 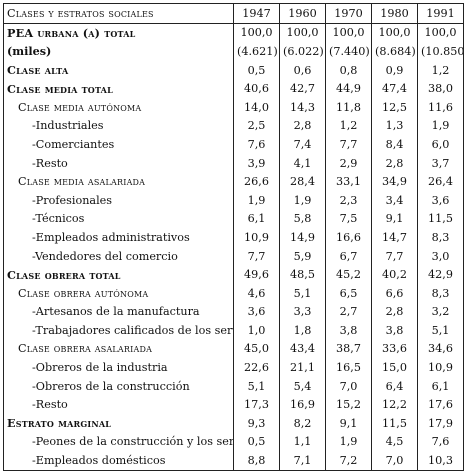 I want to click on row-value: 1,1, so click(x=302, y=442).